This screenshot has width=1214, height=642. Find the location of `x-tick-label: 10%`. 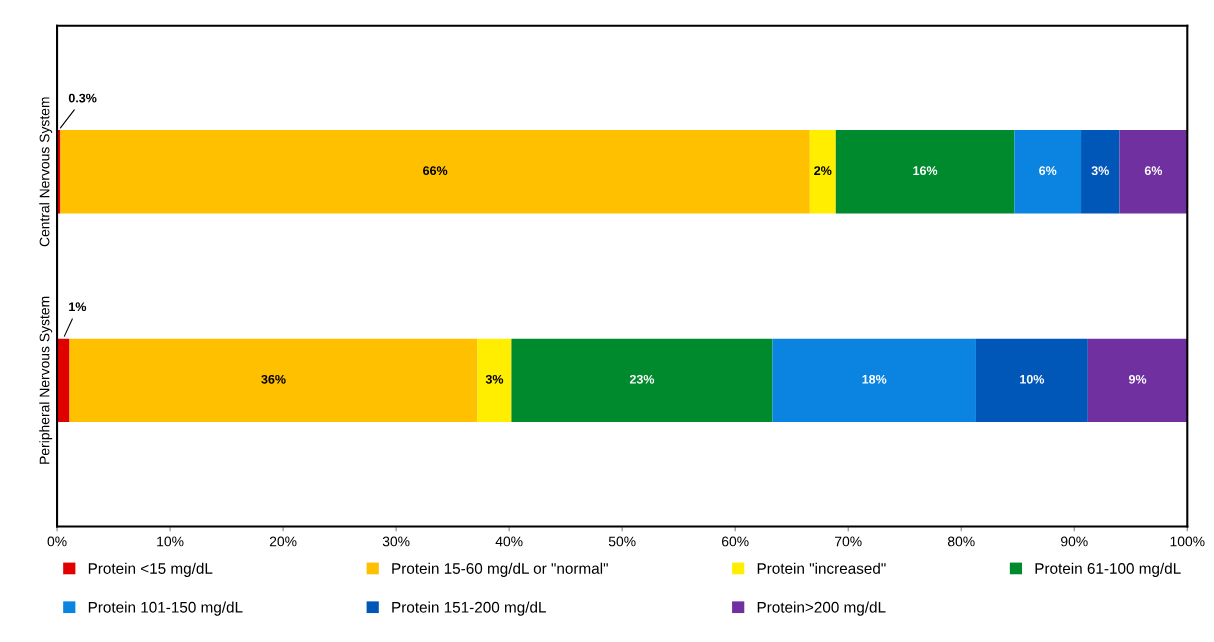

x-tick-label: 10% is located at coordinates (170, 541).